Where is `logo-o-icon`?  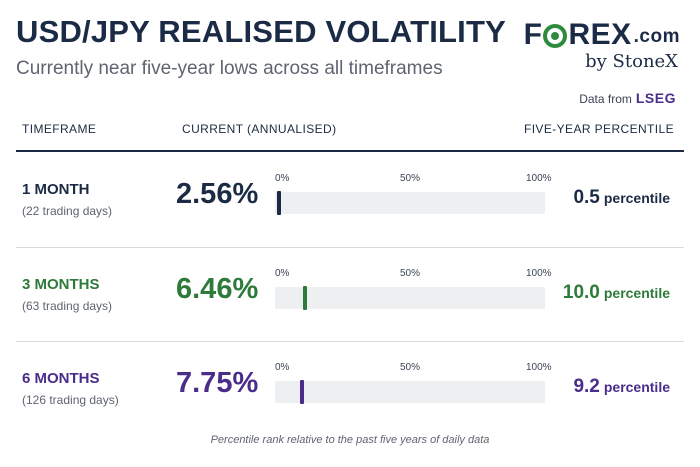
logo-o-icon is located at coordinates (555, 36).